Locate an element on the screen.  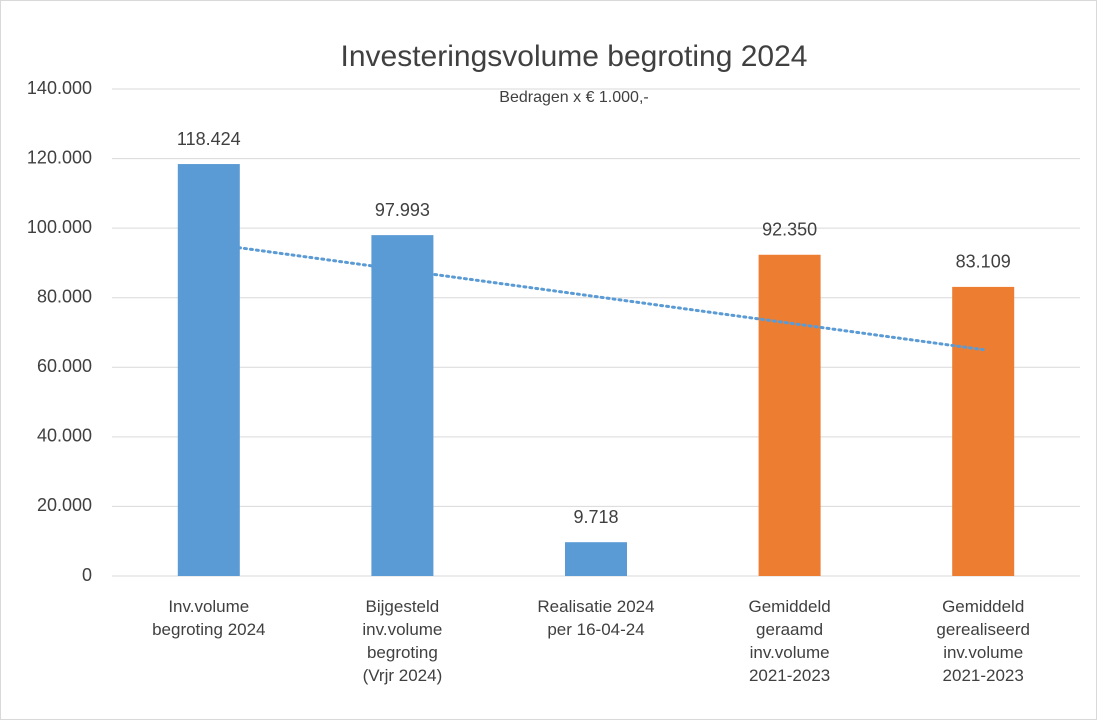
x-tick-label: Realisatie 2024 per 16-04-24 is located at coordinates (595, 618).